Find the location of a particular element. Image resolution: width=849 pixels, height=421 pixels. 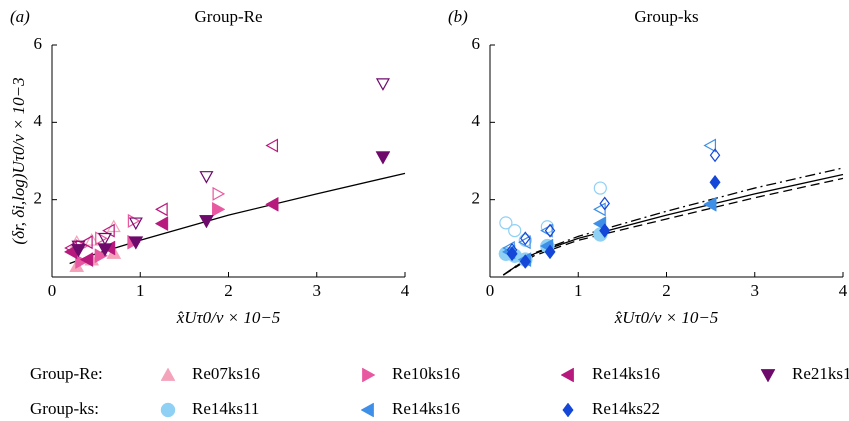

panel-title: Group-ks is located at coordinates (666, 16).